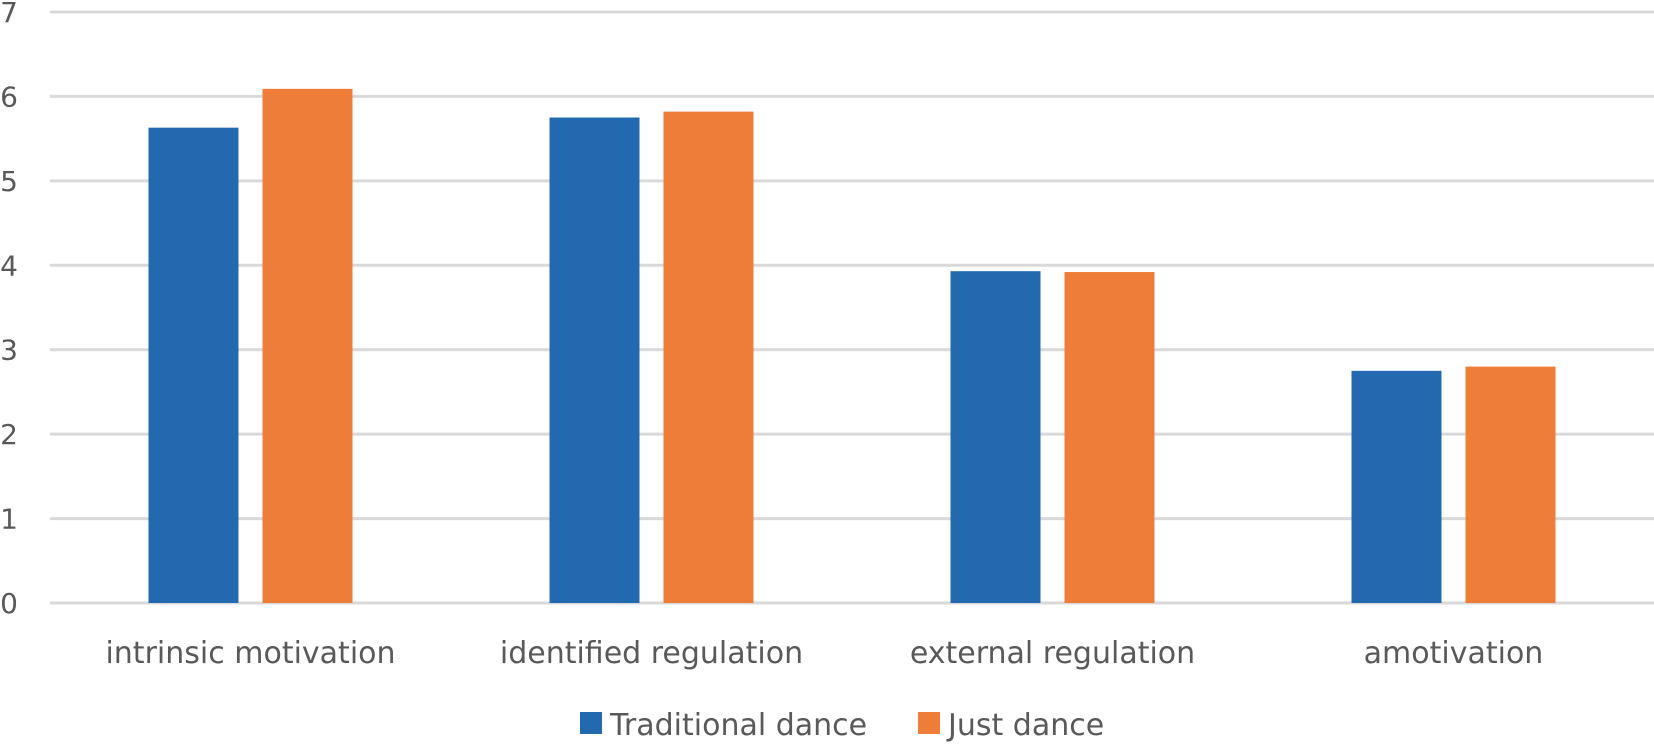  What do you see at coordinates (9, 519) in the screenshot?
I see `y-tick-label: 1` at bounding box center [9, 519].